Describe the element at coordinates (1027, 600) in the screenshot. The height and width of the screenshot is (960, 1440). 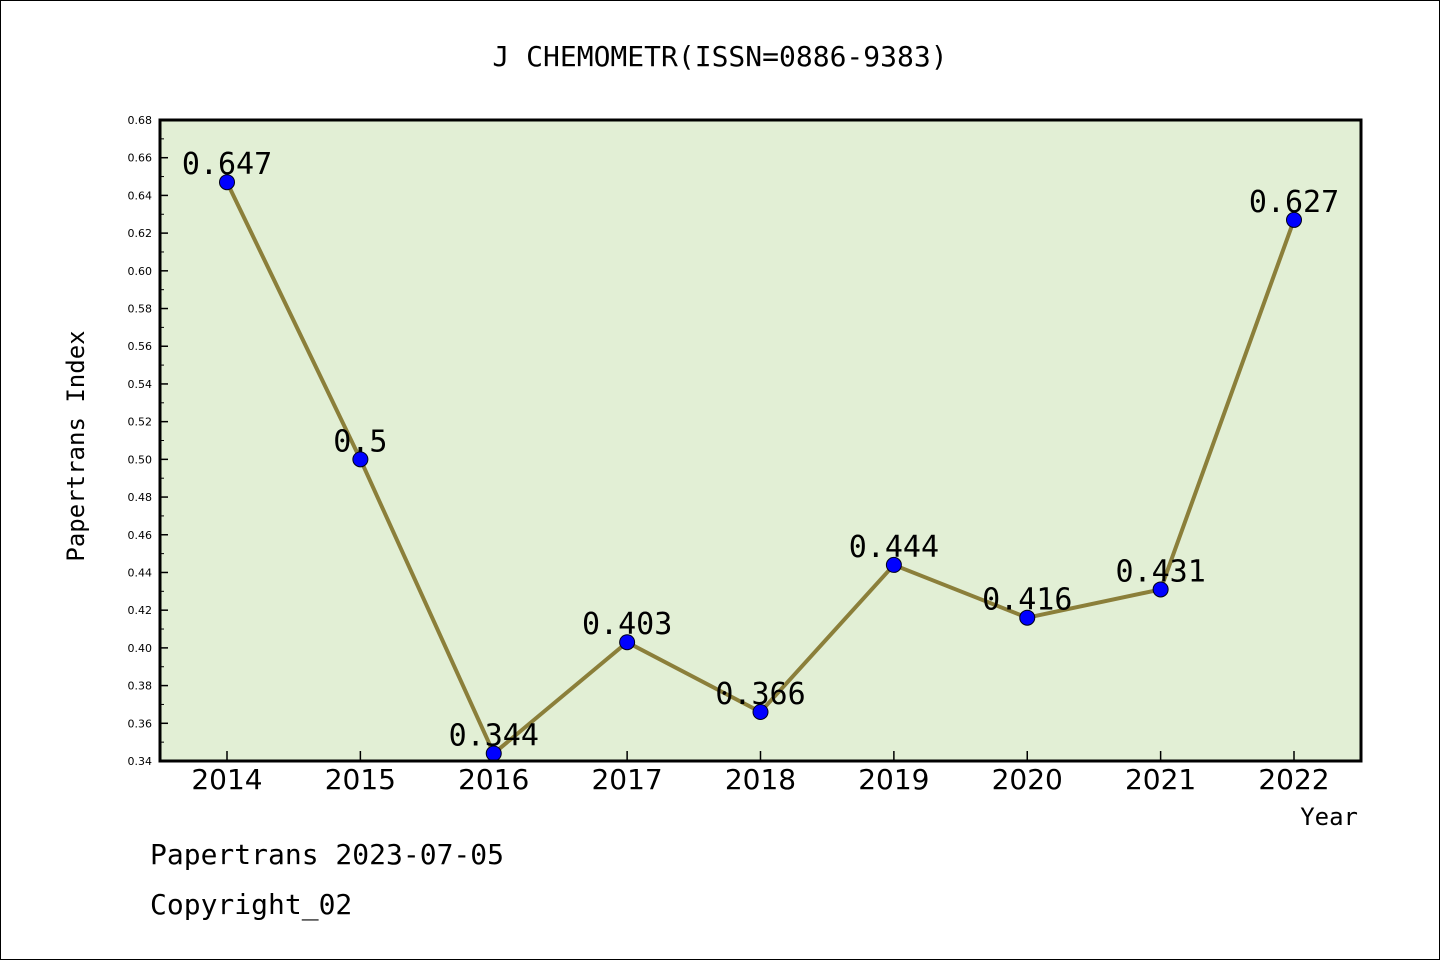
I see `data-label: 0.416` at that location.